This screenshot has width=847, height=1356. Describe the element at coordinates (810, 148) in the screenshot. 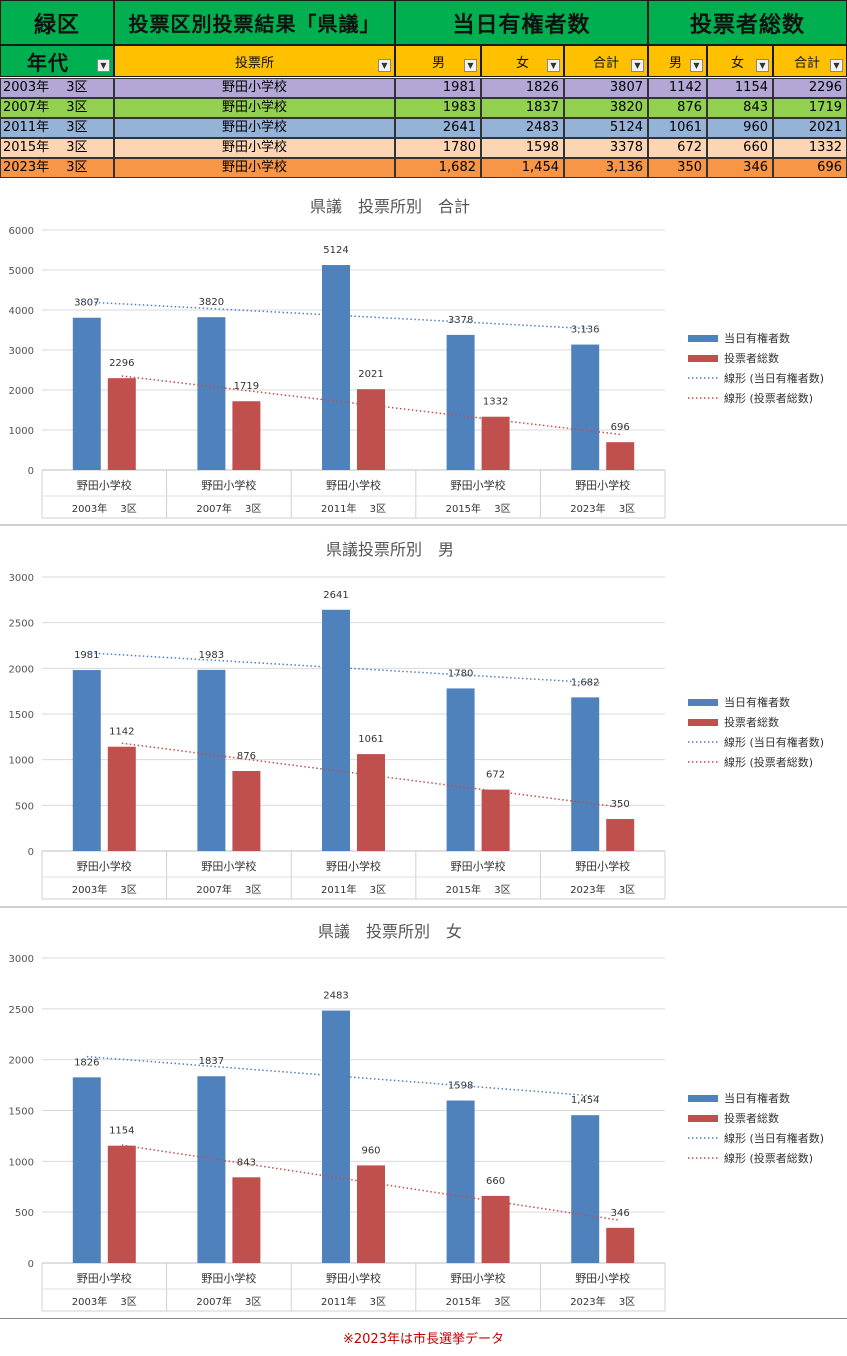

I see `turnout-total-cell: 1332` at that location.